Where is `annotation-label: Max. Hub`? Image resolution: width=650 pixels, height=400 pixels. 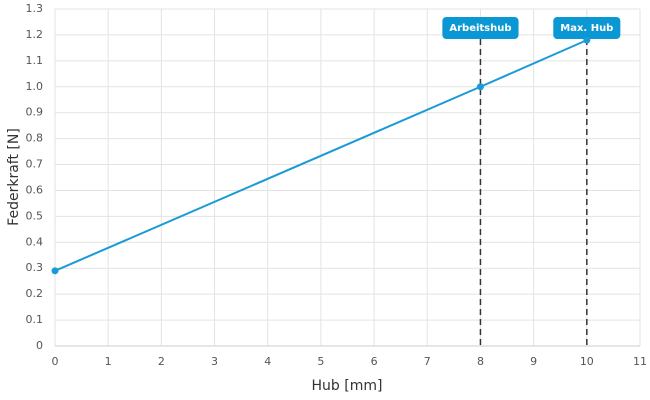
annotation-label: Max. Hub is located at coordinates (586, 28).